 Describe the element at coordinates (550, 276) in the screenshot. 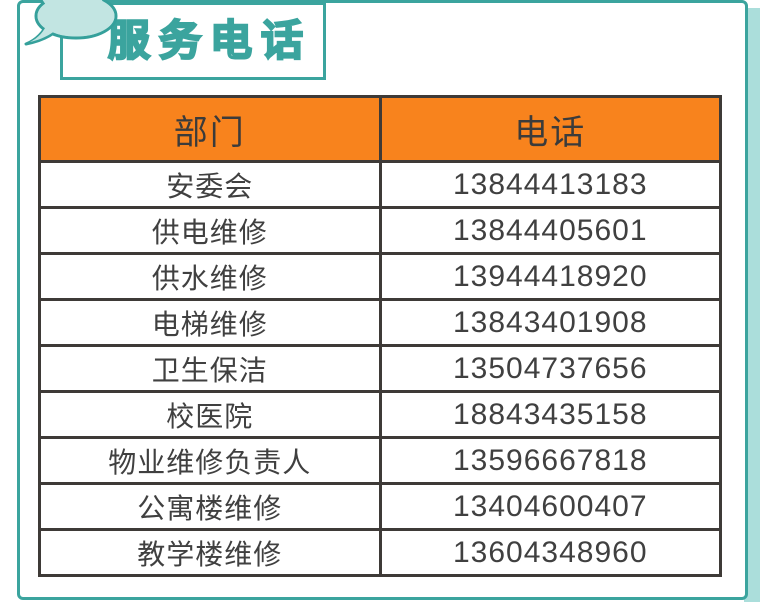

I see `phone-cell: 13944418920` at that location.